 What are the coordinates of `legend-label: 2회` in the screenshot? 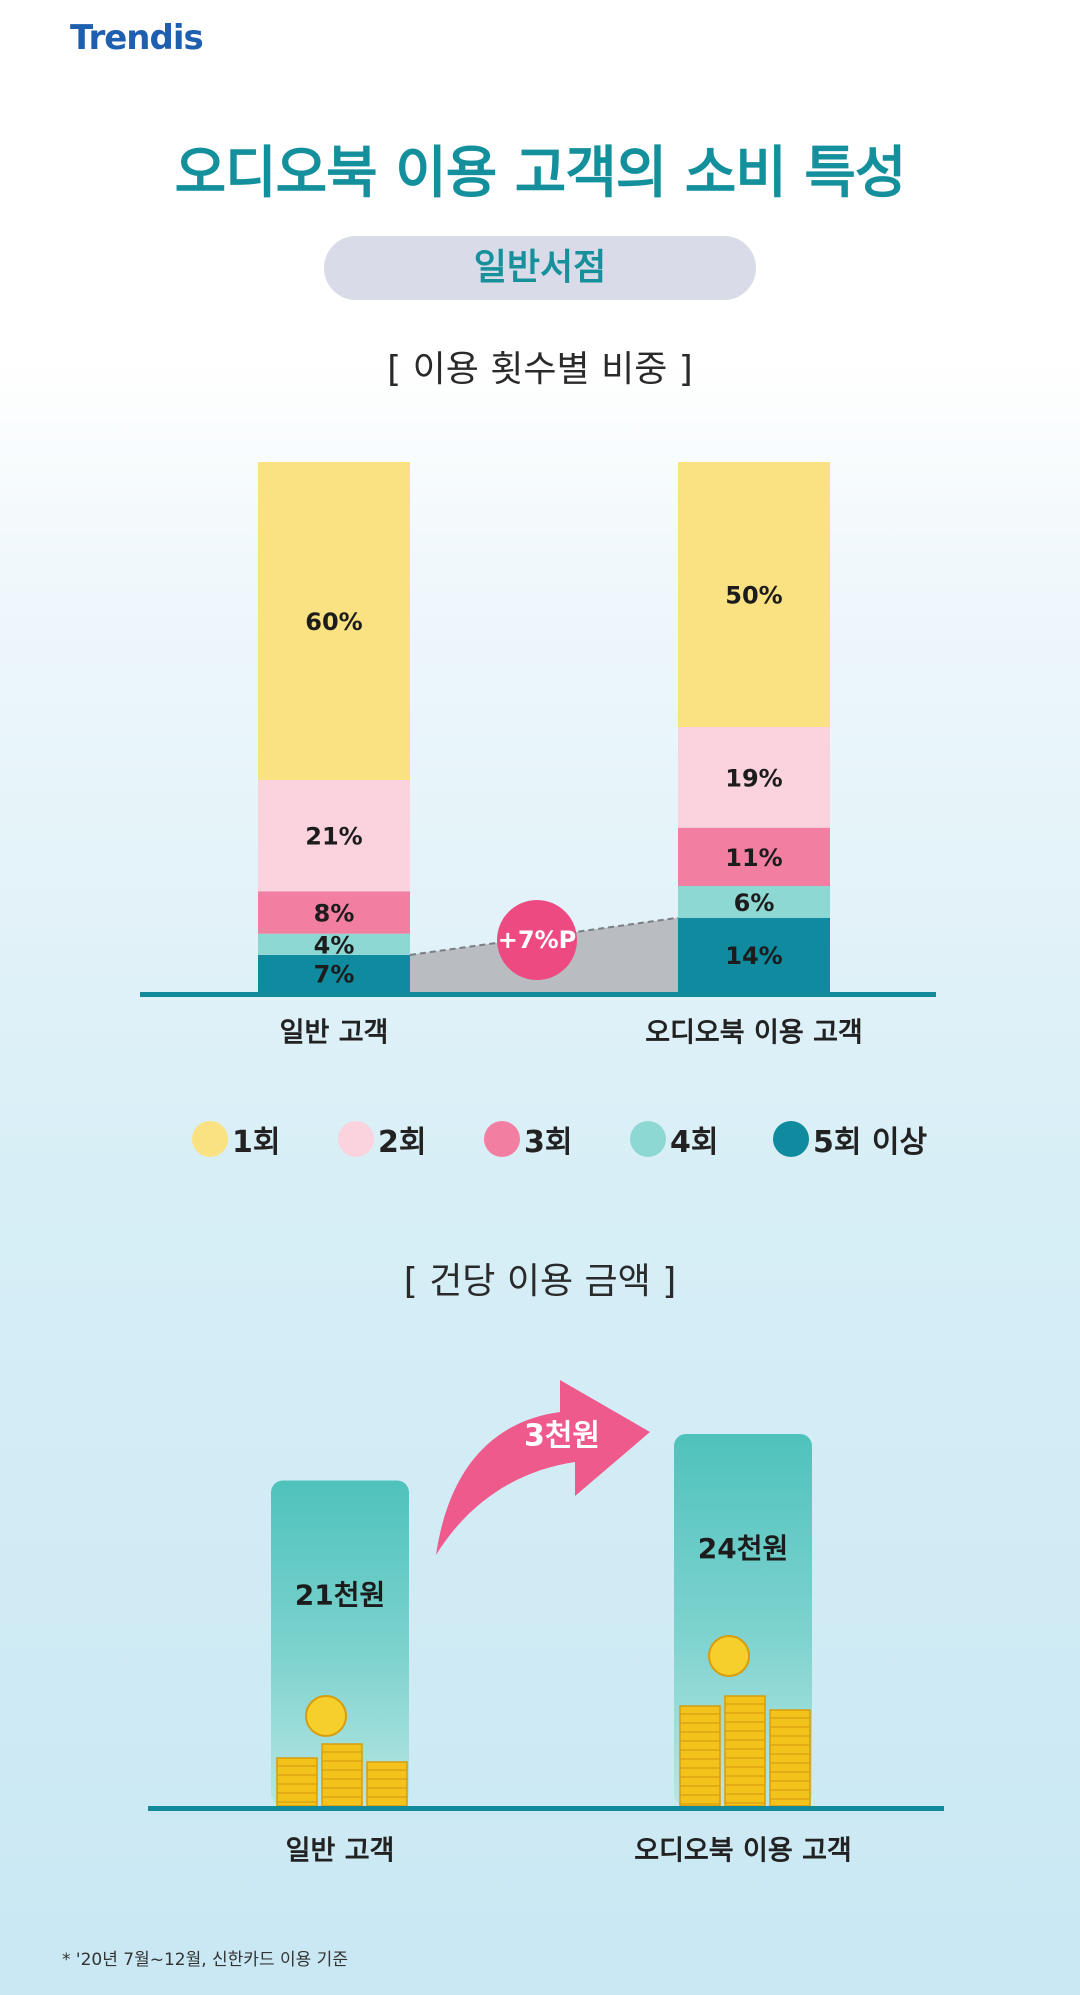 It's located at (402, 1142).